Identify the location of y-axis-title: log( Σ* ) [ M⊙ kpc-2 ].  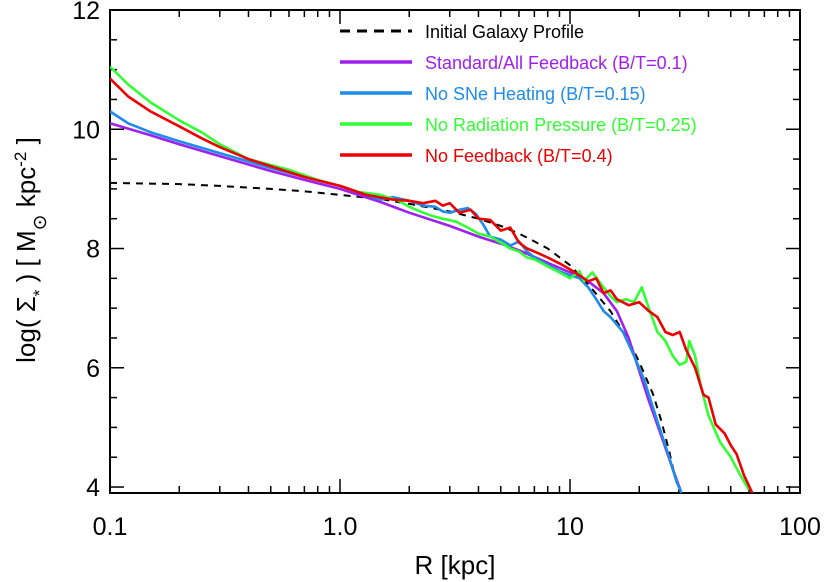
(31, 250).